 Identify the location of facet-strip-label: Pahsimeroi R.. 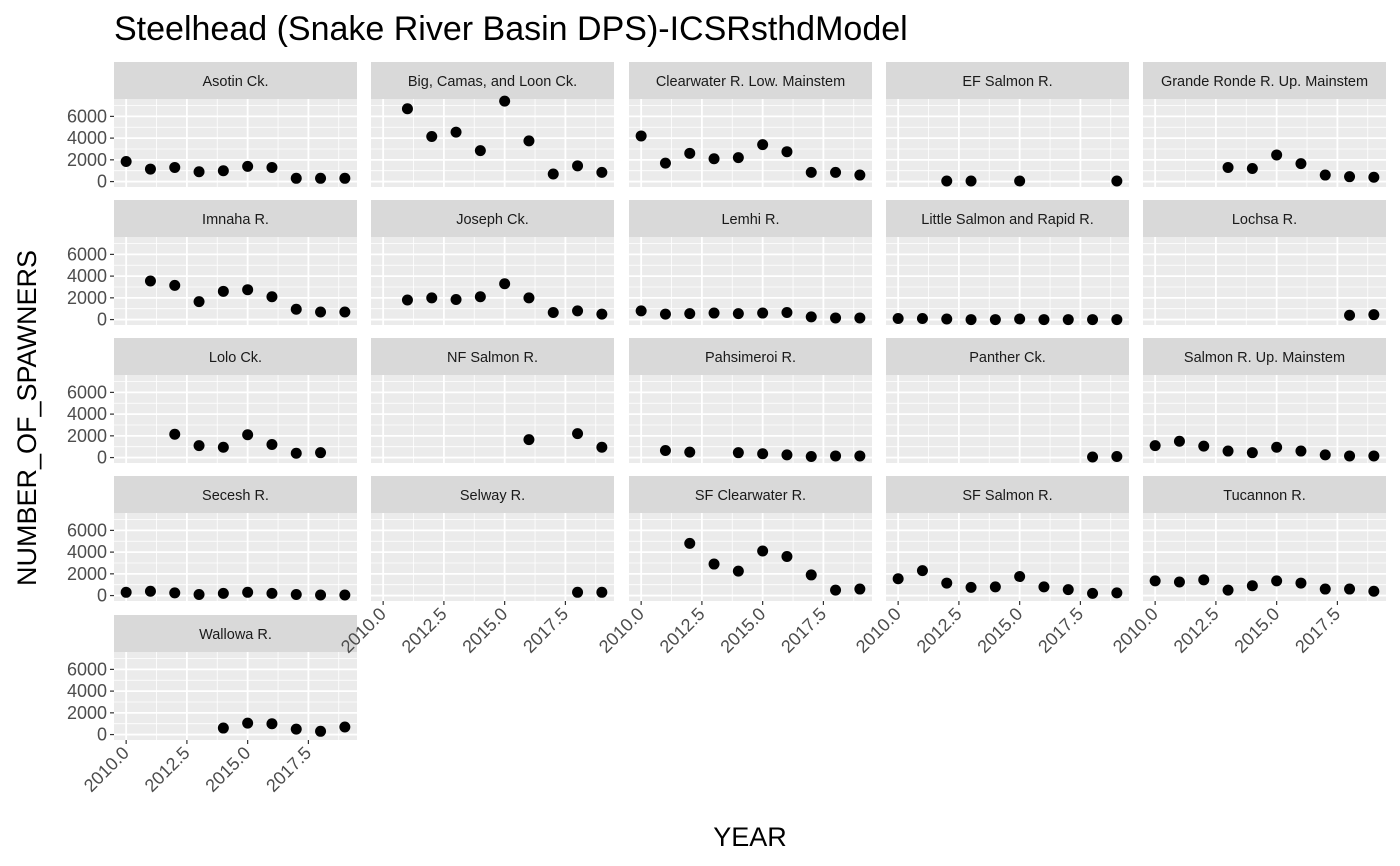
(750, 358).